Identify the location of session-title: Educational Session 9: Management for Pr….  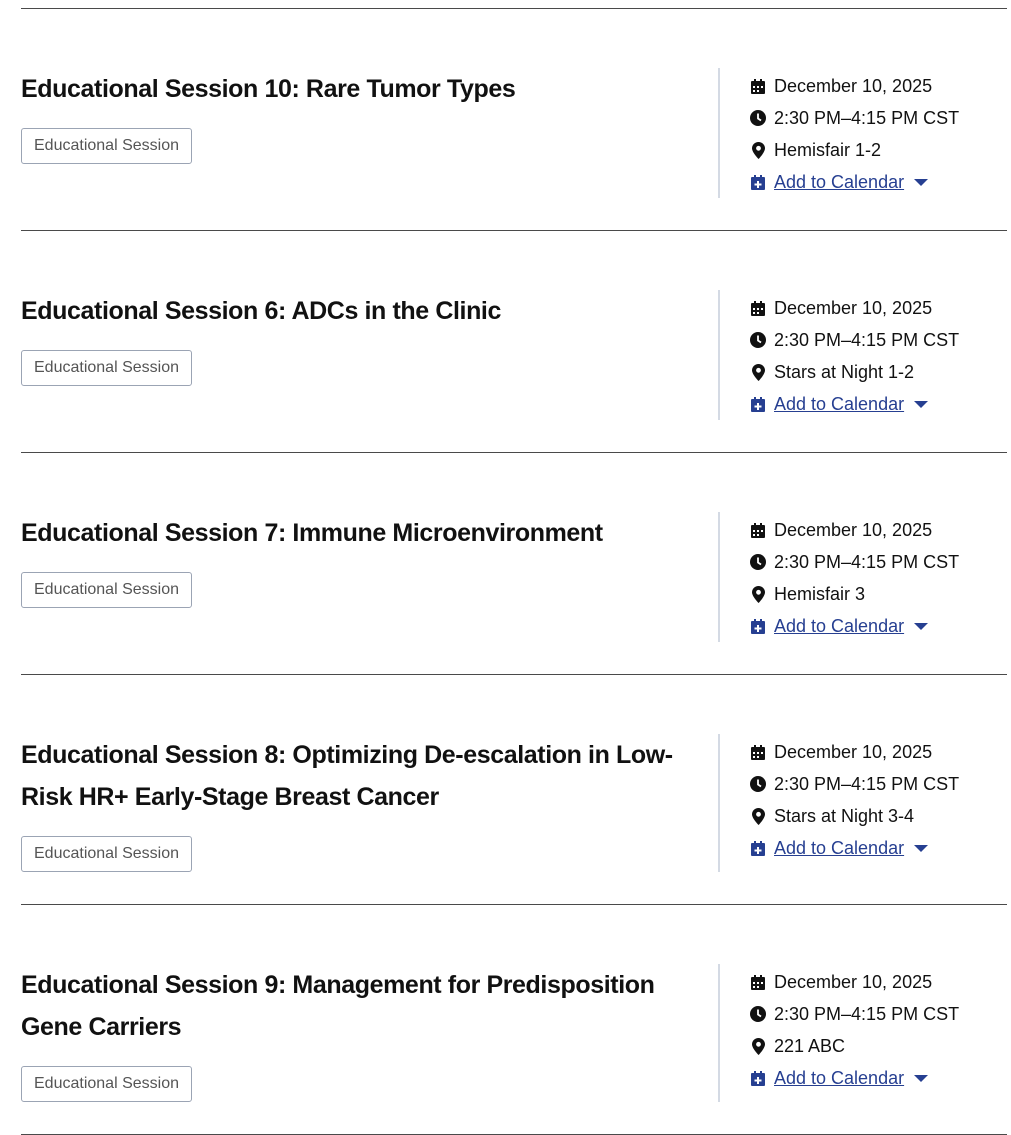
(338, 1006).